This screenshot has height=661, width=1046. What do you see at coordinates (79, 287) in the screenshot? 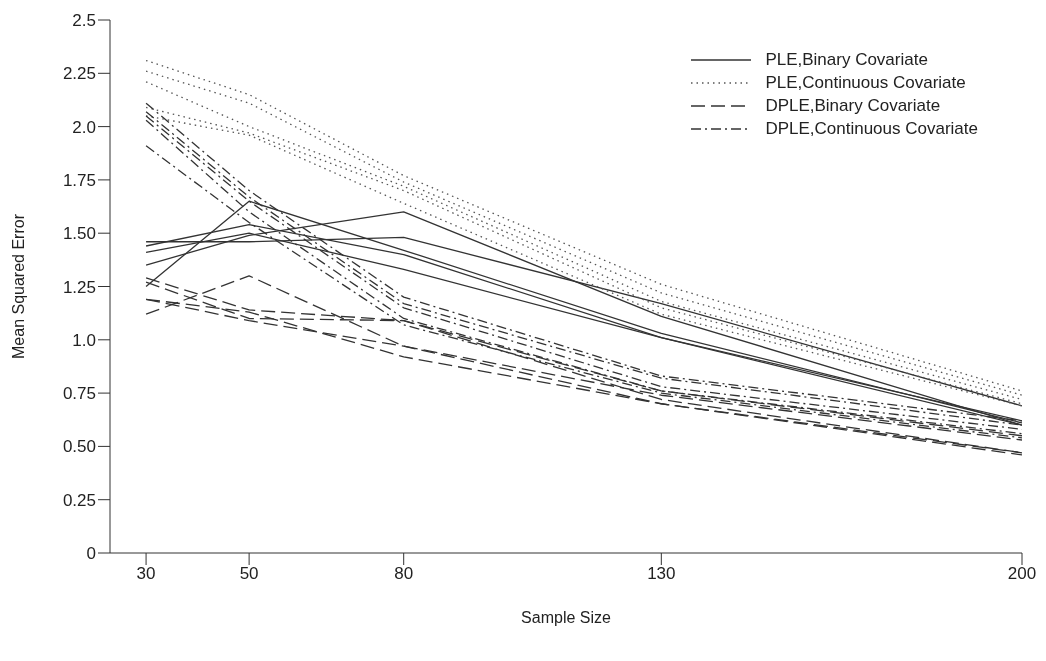
I see `y-tick-label: 1.25` at bounding box center [79, 287].